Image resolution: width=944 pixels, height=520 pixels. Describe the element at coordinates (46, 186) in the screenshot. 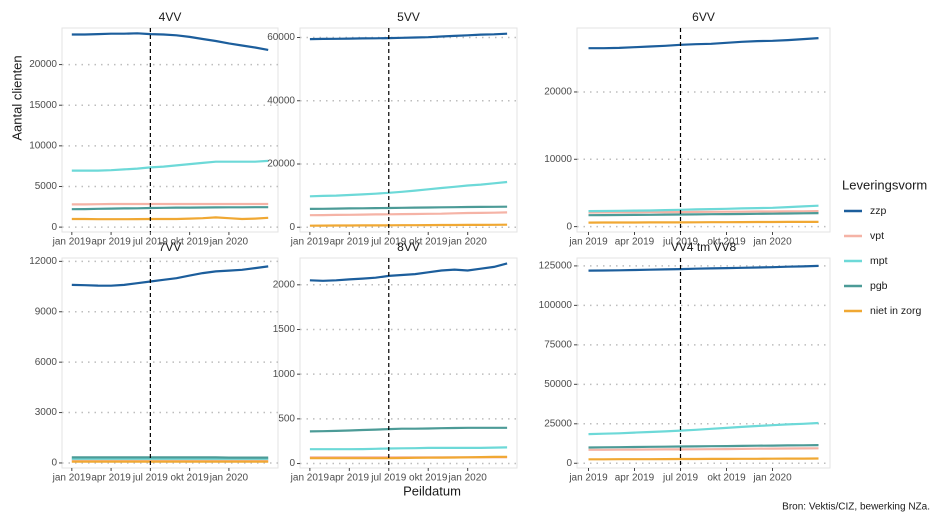

I see `y-tick-label: 5000` at that location.